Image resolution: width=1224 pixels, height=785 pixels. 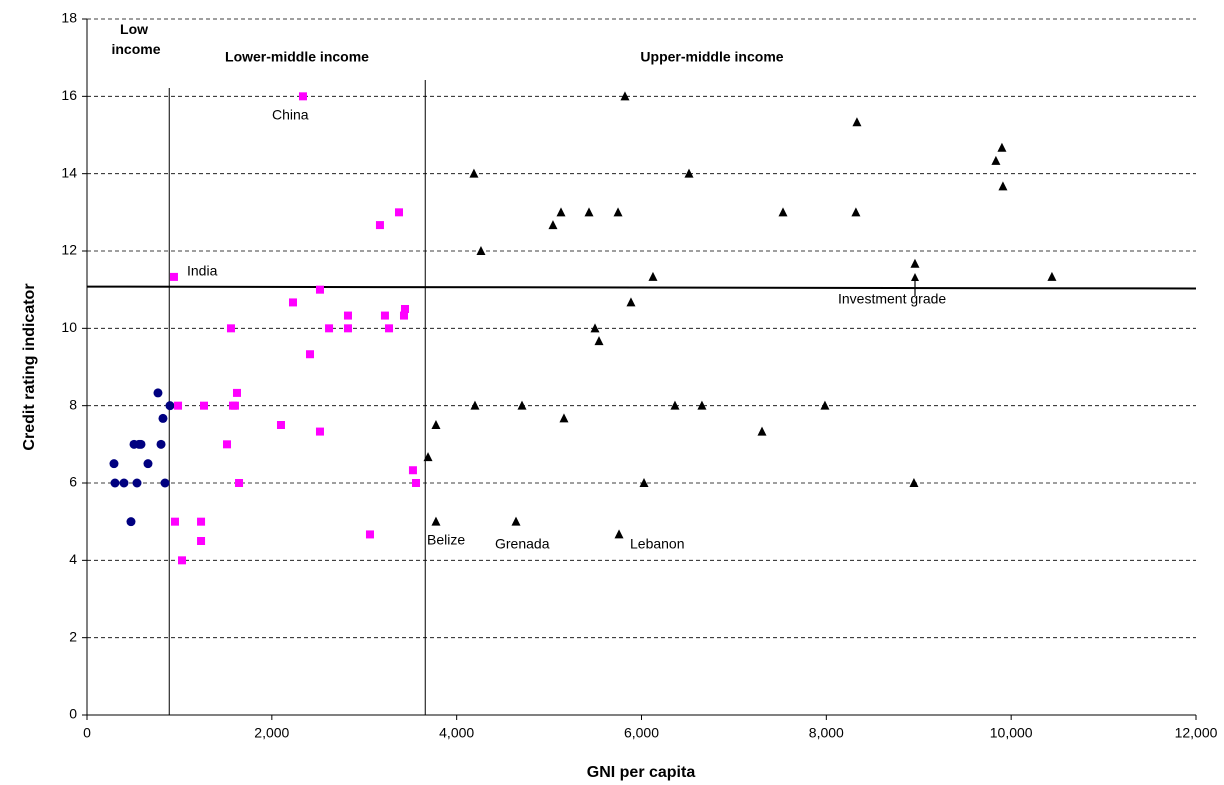 I want to click on group-label: Lower-middle income, so click(x=297, y=57).